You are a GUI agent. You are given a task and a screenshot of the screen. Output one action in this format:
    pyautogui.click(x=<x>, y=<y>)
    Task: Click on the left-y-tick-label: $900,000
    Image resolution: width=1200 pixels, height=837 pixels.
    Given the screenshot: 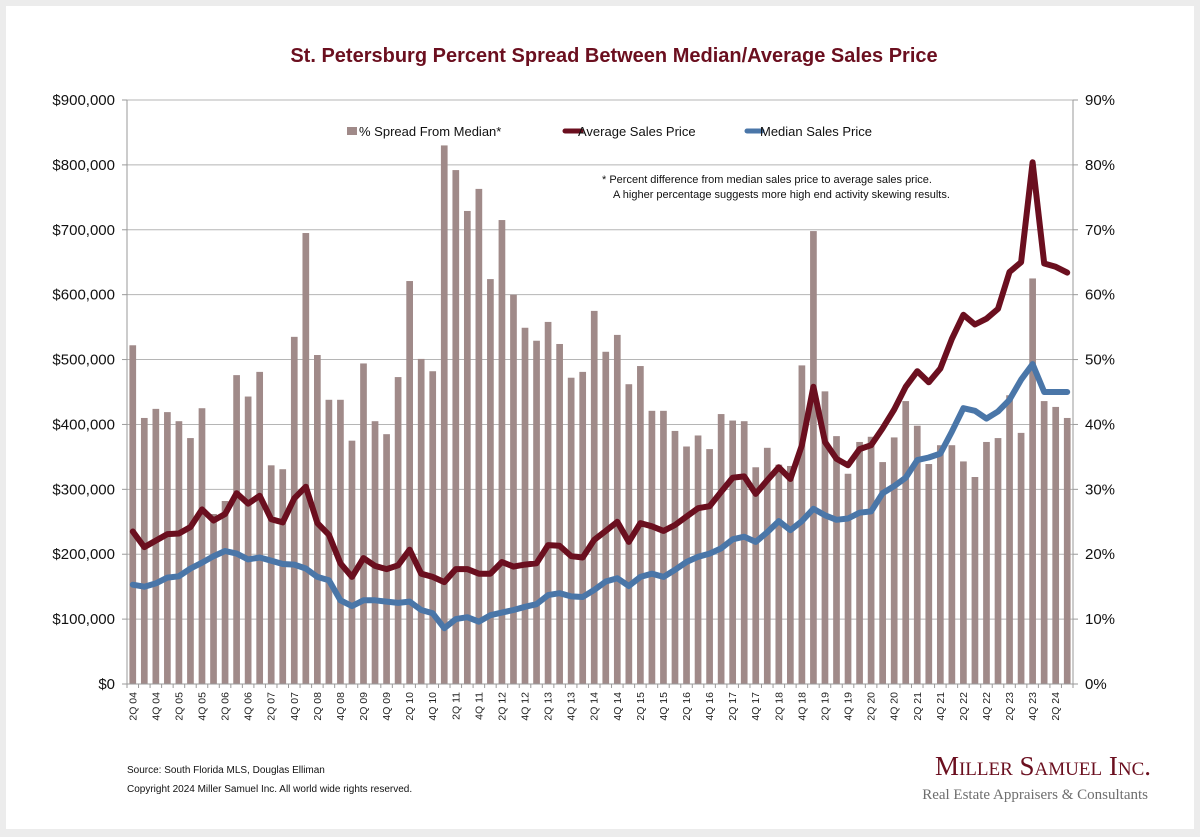 What is the action you would take?
    pyautogui.click(x=83, y=100)
    